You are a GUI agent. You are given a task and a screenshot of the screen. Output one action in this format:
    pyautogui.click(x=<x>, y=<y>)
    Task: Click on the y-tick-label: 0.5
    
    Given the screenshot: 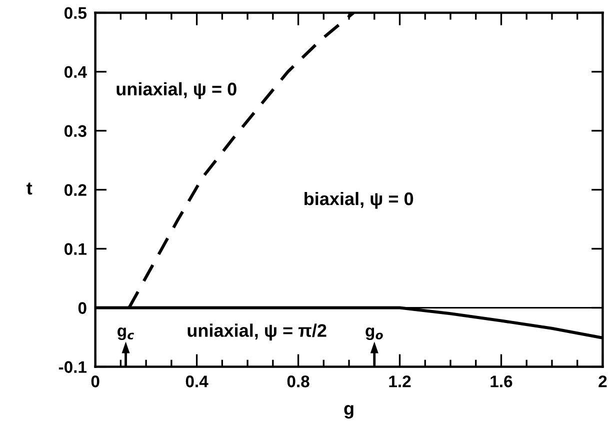 What is the action you would take?
    pyautogui.click(x=75, y=13)
    